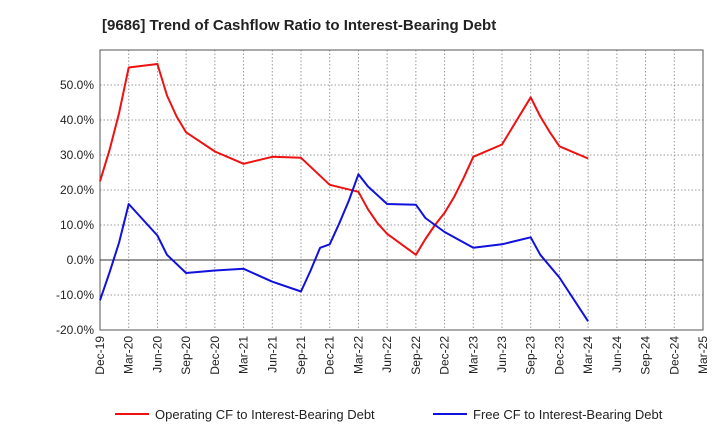  I want to click on x-tick-label: Mar-24, so click(588, 355).